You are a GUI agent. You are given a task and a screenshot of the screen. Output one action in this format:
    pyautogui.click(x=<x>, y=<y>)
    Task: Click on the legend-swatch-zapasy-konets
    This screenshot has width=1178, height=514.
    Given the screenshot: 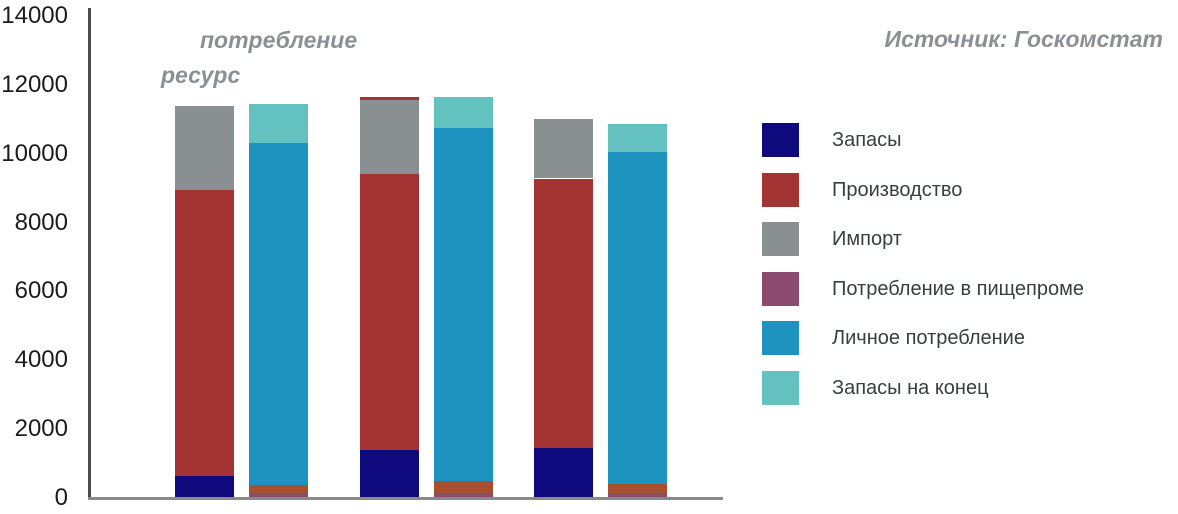 What is the action you would take?
    pyautogui.click(x=780, y=387)
    